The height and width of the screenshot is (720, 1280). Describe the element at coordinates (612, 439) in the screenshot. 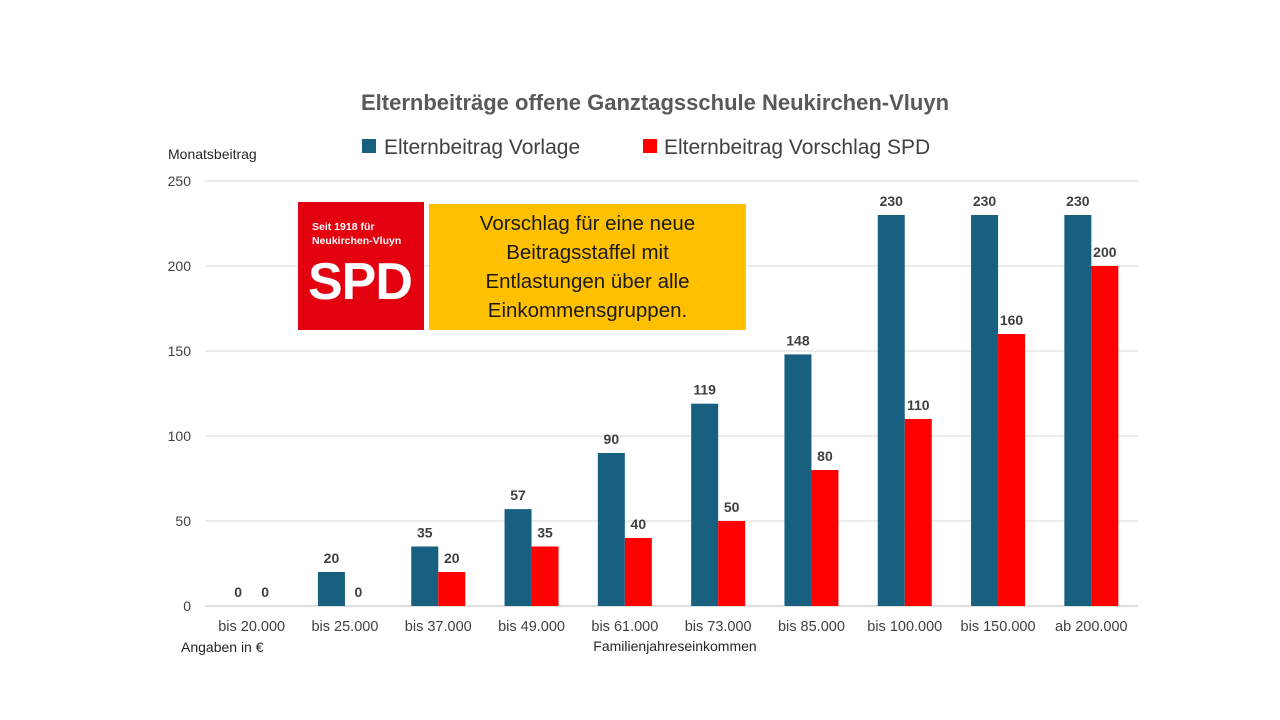

I see `data-label: 90` at that location.